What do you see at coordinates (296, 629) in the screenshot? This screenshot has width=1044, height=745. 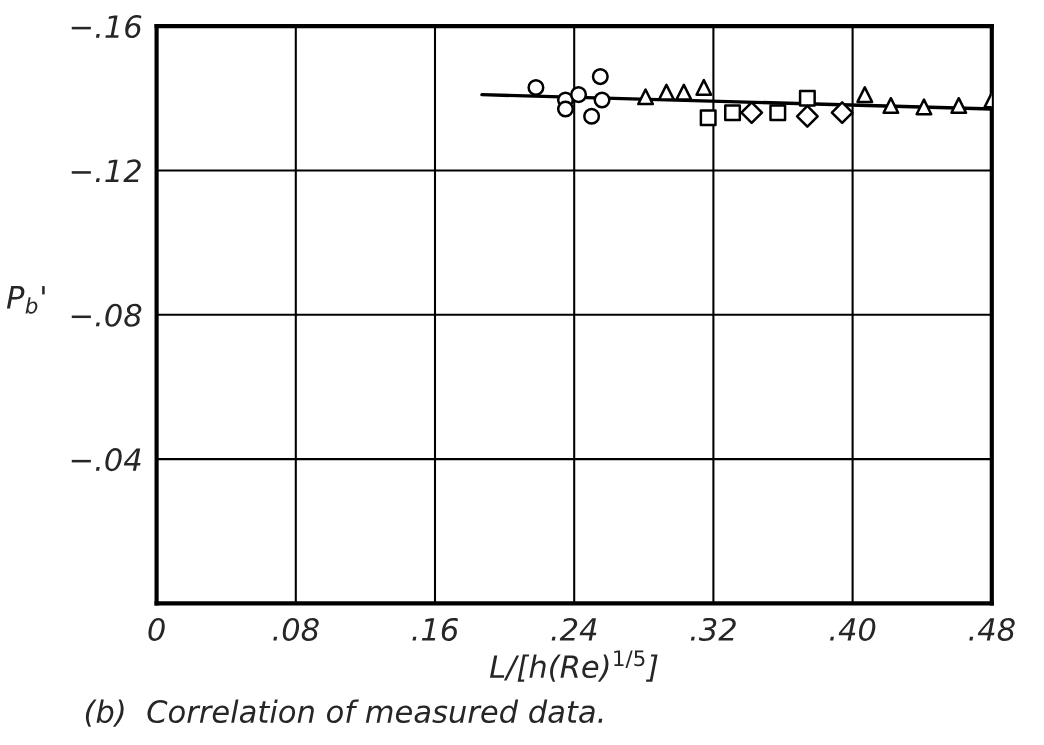 I see `x-tick-label: .08` at bounding box center [296, 629].